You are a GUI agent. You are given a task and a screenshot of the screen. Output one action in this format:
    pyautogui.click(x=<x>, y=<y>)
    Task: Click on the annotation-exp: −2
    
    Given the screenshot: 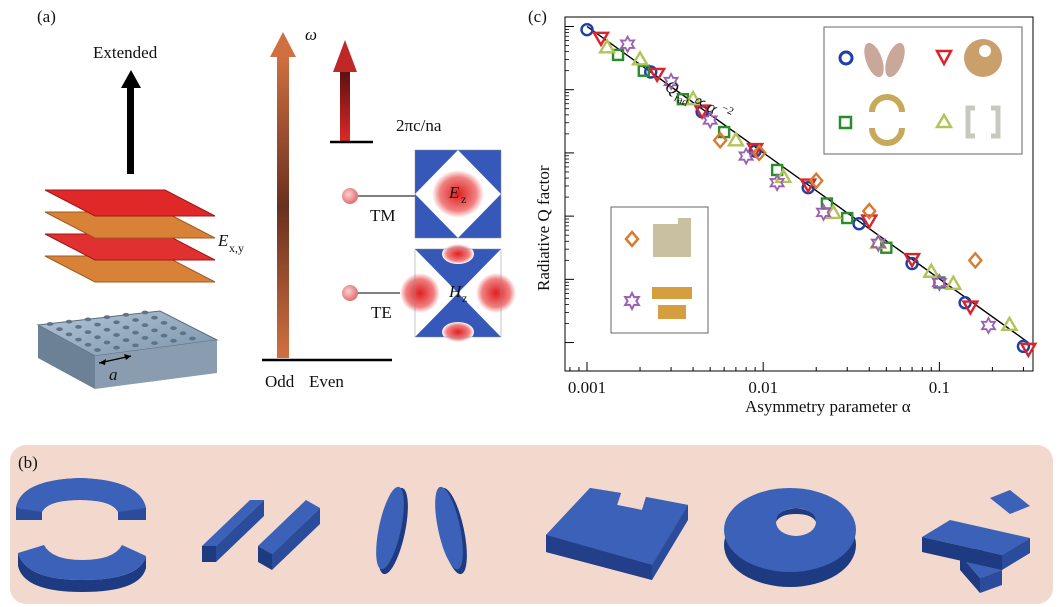 What is the action you would take?
    pyautogui.click(x=728, y=110)
    